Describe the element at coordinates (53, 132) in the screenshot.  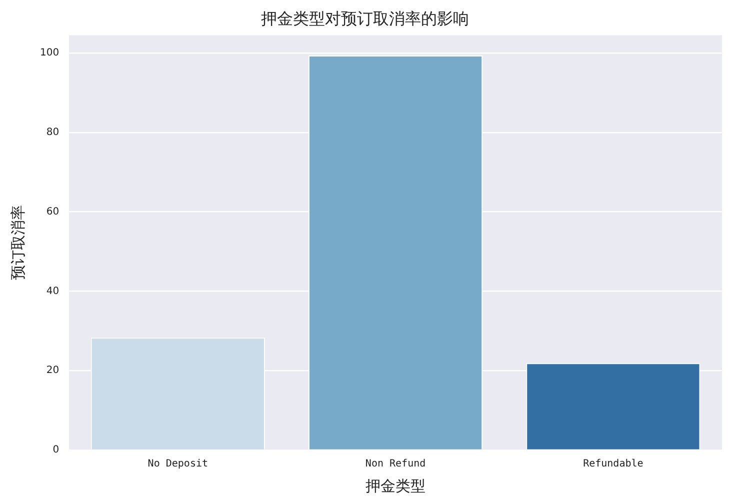
I see `y-tick-label: 80` at that location.